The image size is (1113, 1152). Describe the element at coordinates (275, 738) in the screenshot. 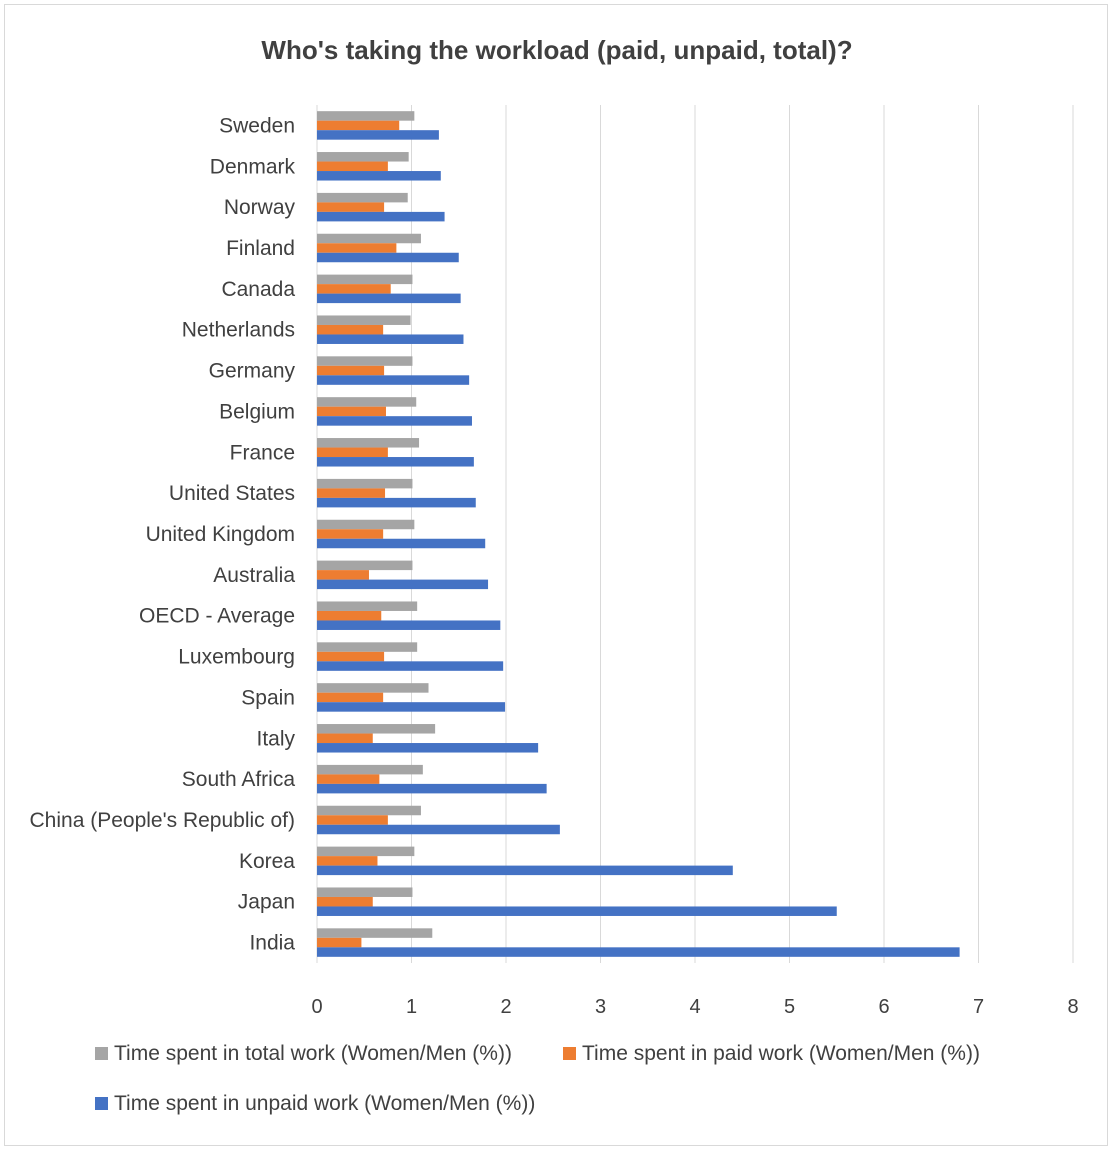

I see `category-label: Italy` at that location.